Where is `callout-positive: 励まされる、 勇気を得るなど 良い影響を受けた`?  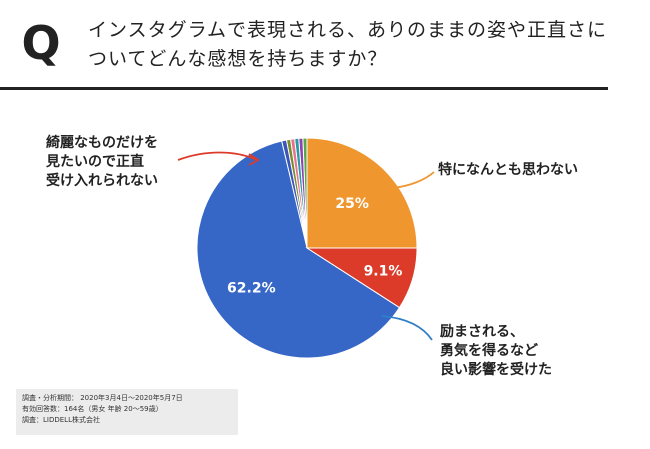
callout-positive: 励まされる、 勇気を得るなど 良い影響を受けた is located at coordinates (496, 351).